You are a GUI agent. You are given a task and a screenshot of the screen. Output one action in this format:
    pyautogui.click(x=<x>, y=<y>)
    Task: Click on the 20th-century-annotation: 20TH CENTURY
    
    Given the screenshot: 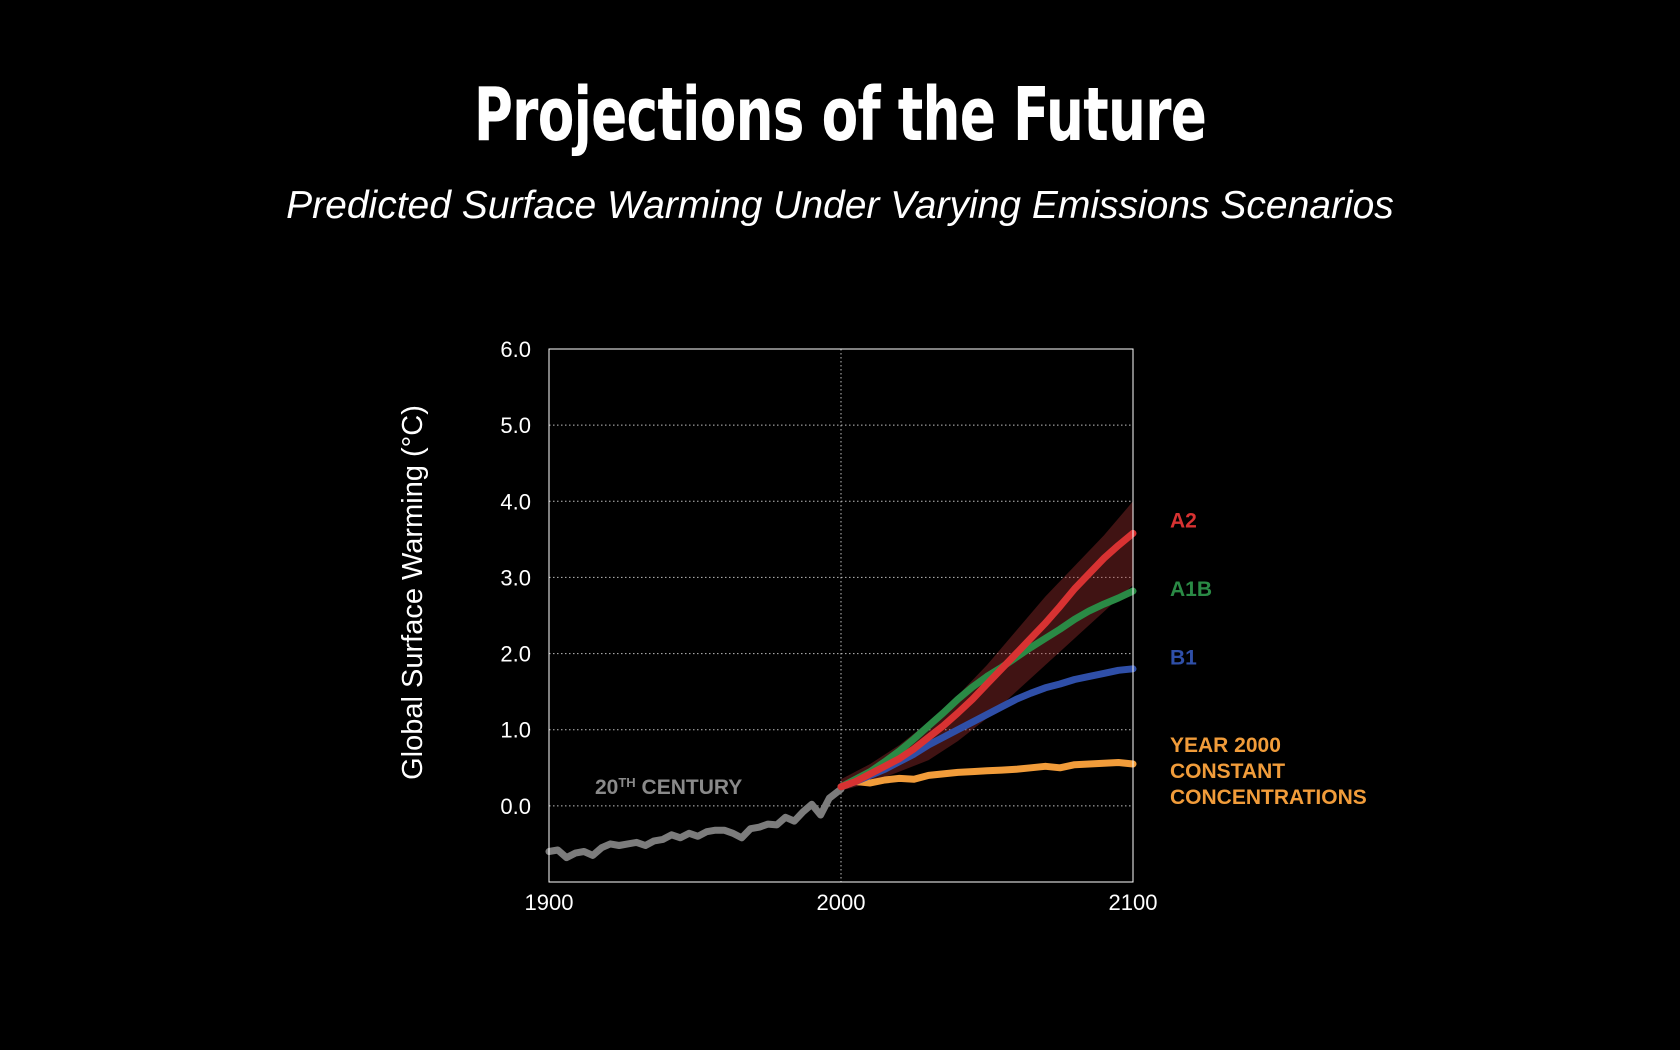 What is the action you would take?
    pyautogui.click(x=668, y=787)
    